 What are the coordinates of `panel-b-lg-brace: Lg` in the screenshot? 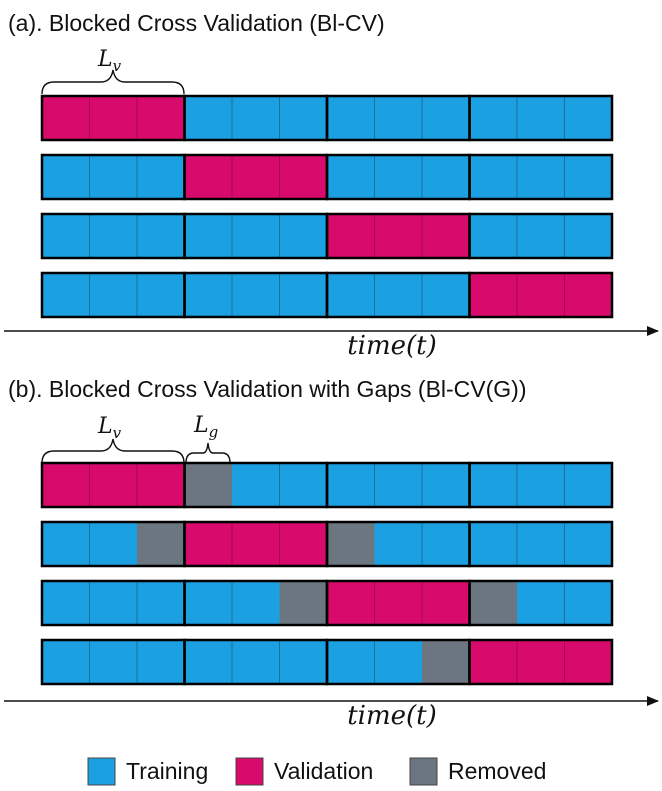 It's located at (208, 438).